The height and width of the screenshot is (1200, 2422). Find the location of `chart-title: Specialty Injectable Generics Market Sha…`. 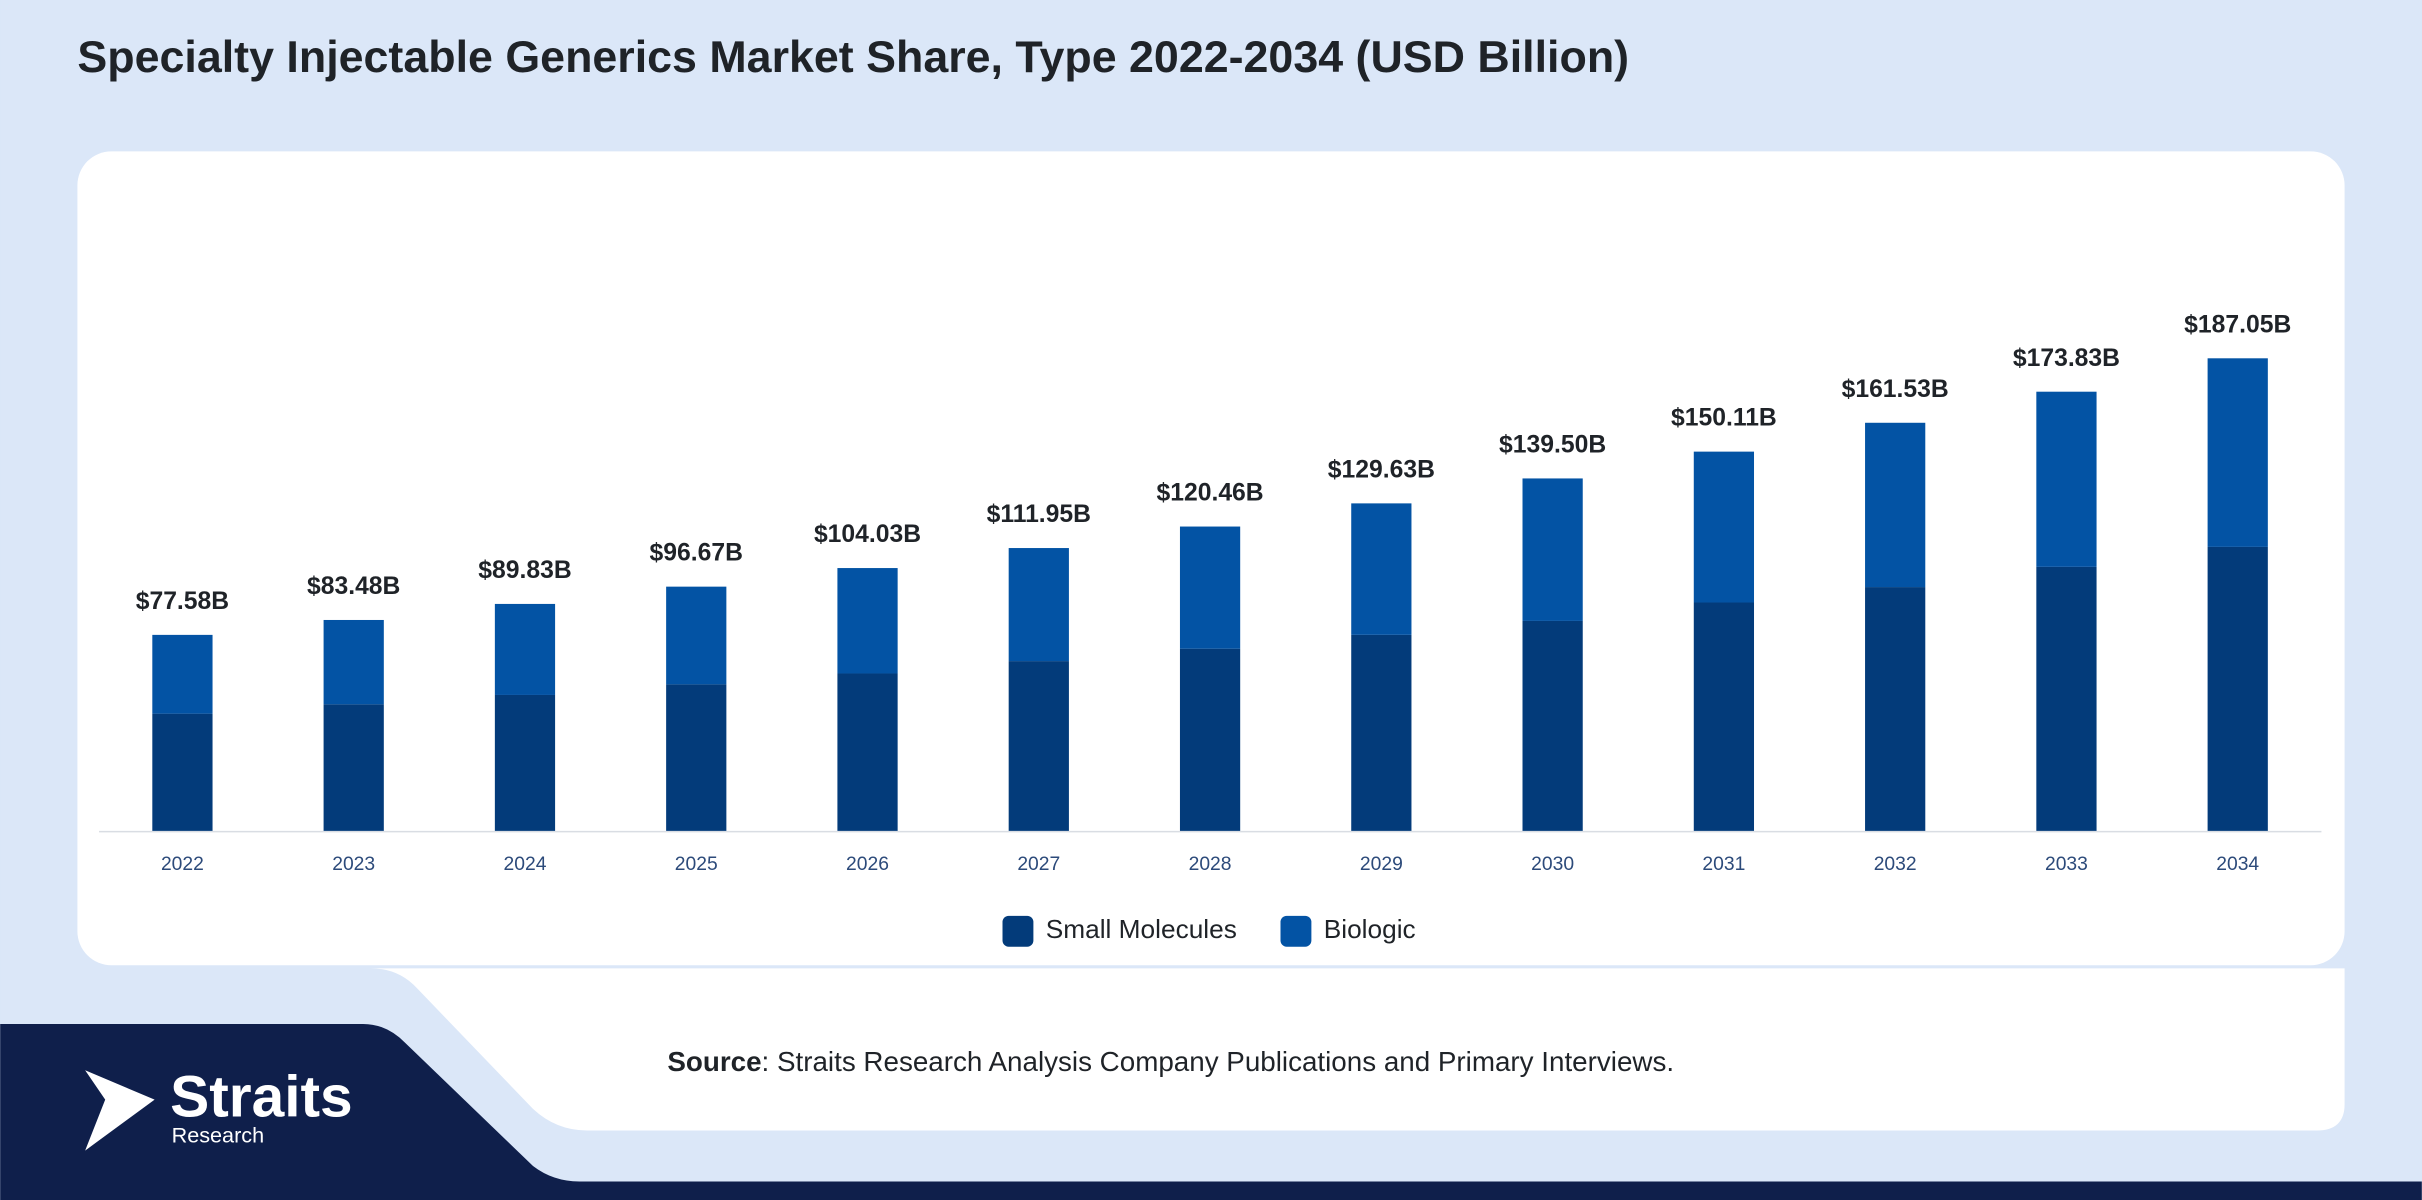

chart-title: Specialty Injectable Generics Market Sha… is located at coordinates (853, 57).